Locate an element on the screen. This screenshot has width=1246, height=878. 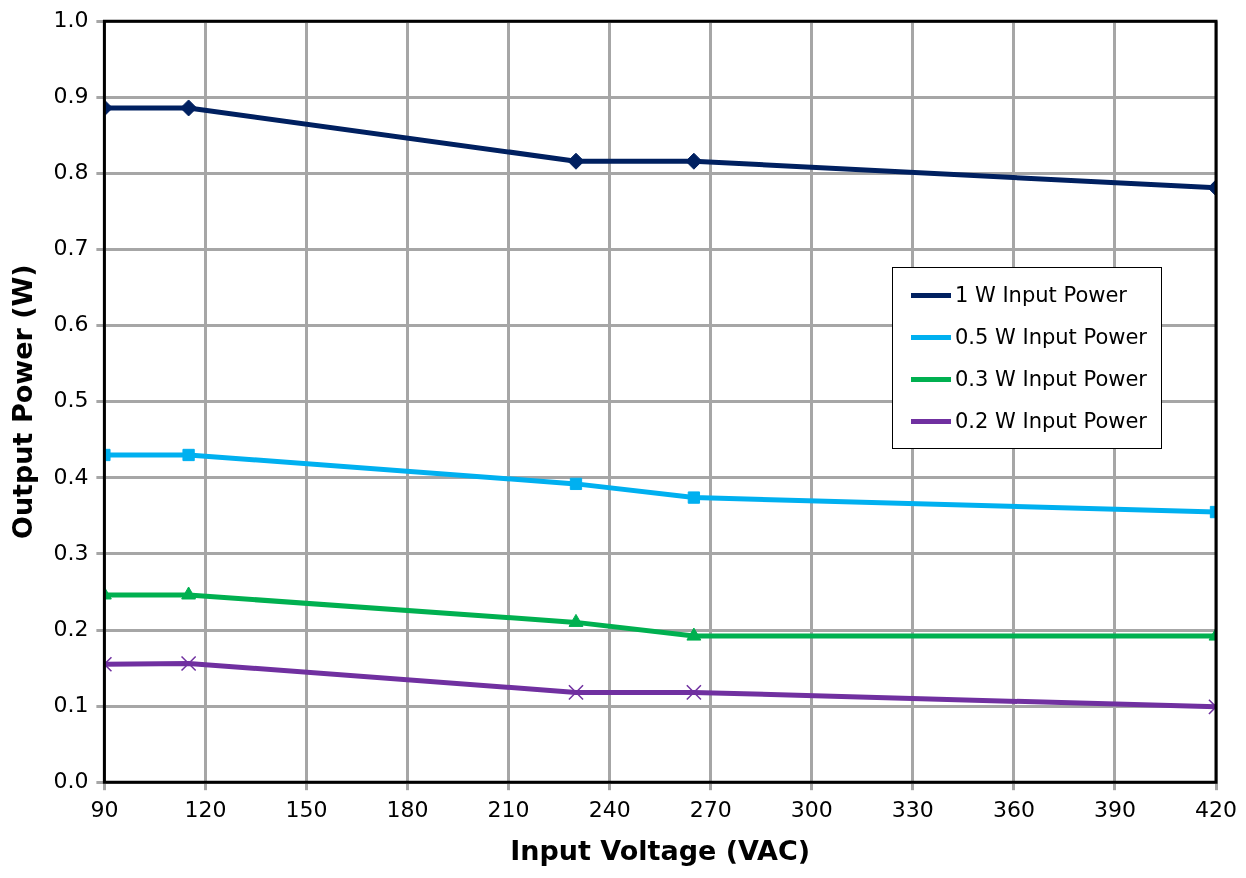
x-tick-label: 210 is located at coordinates (508, 810).